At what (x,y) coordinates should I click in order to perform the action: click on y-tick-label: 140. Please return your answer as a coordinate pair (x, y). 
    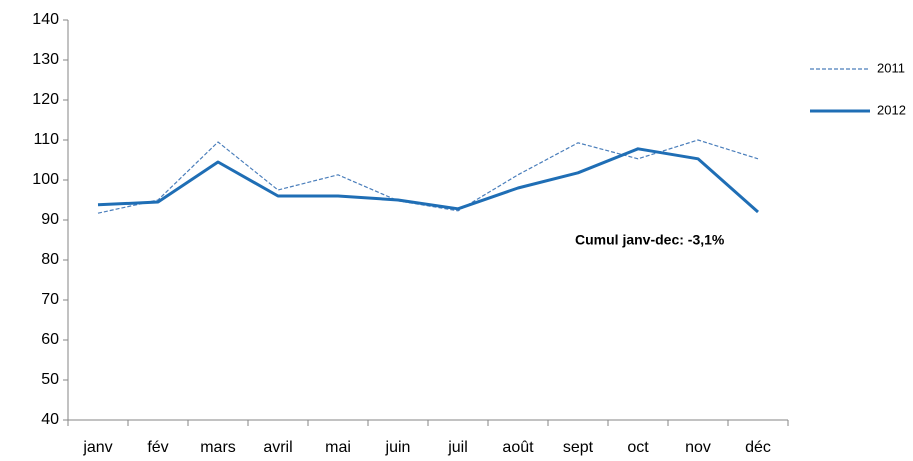
    Looking at the image, I should click on (45, 19).